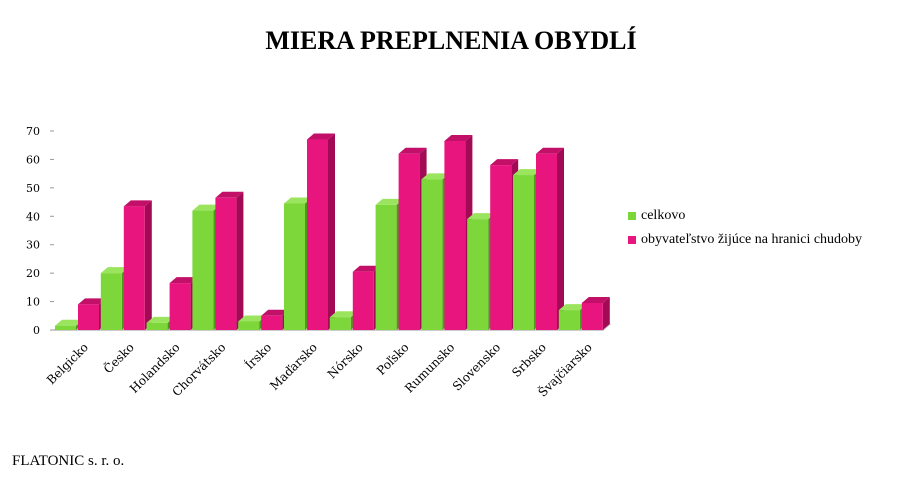 The height and width of the screenshot is (482, 902). Describe the element at coordinates (33, 273) in the screenshot. I see `y-tick-label: 20` at that location.